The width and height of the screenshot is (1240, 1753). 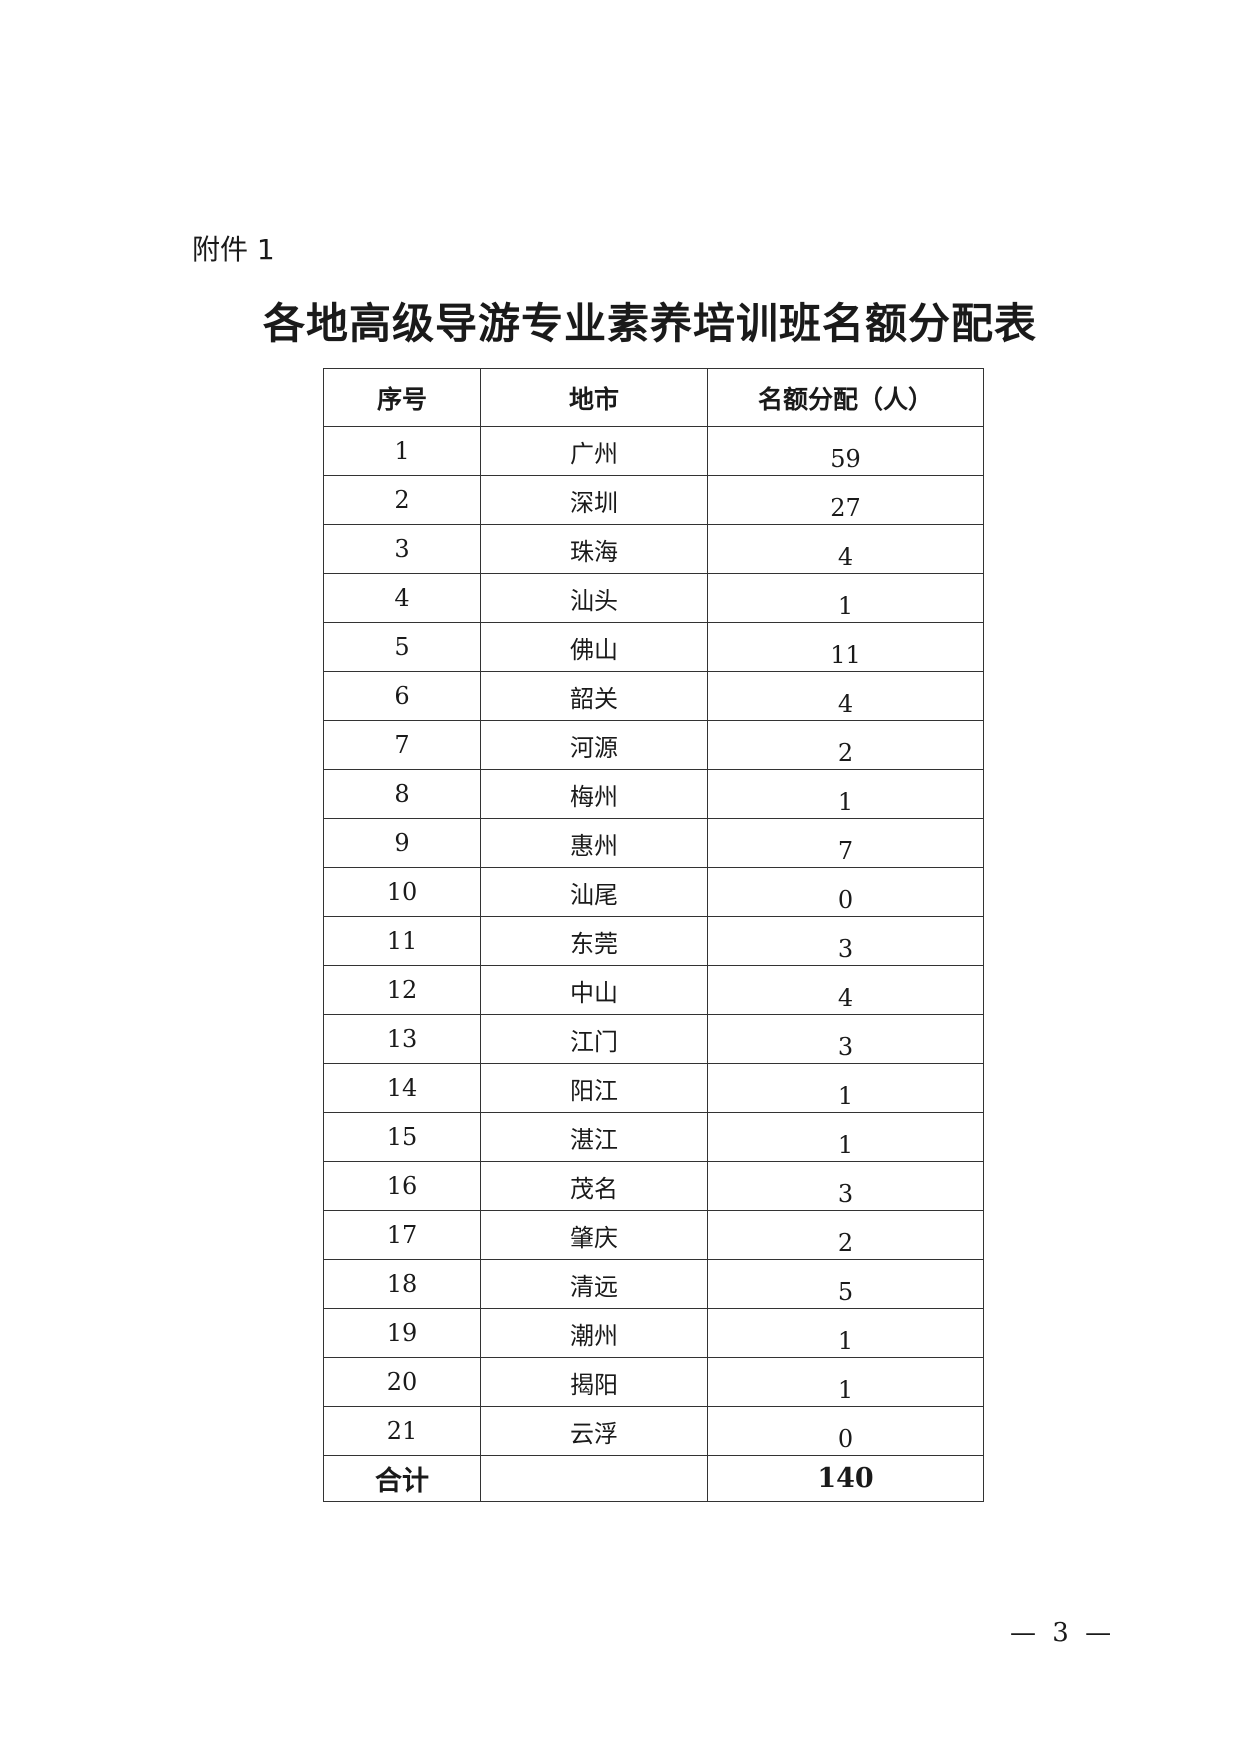 I want to click on header-quota: 名额分配（人）, so click(x=845, y=397).